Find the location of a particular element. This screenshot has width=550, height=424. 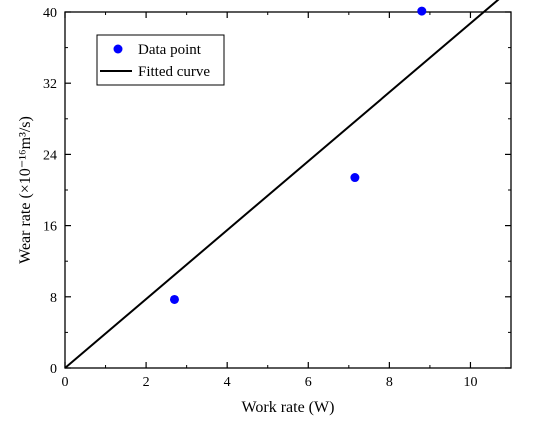

legend-label-data-point: Data point is located at coordinates (170, 50).